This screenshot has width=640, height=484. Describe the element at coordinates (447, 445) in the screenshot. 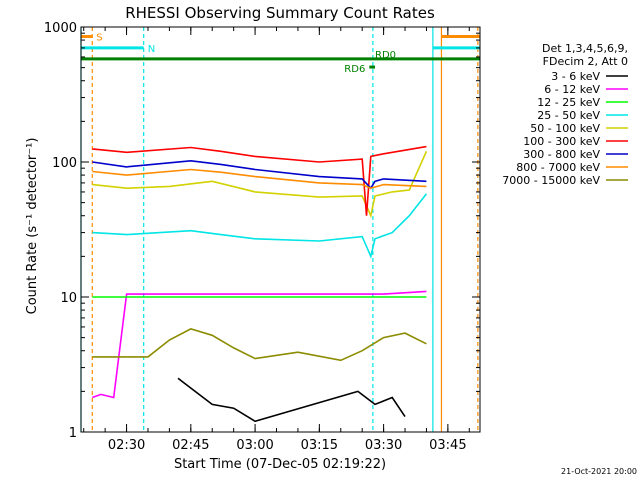

I see `x-tick-label: 03:45` at that location.